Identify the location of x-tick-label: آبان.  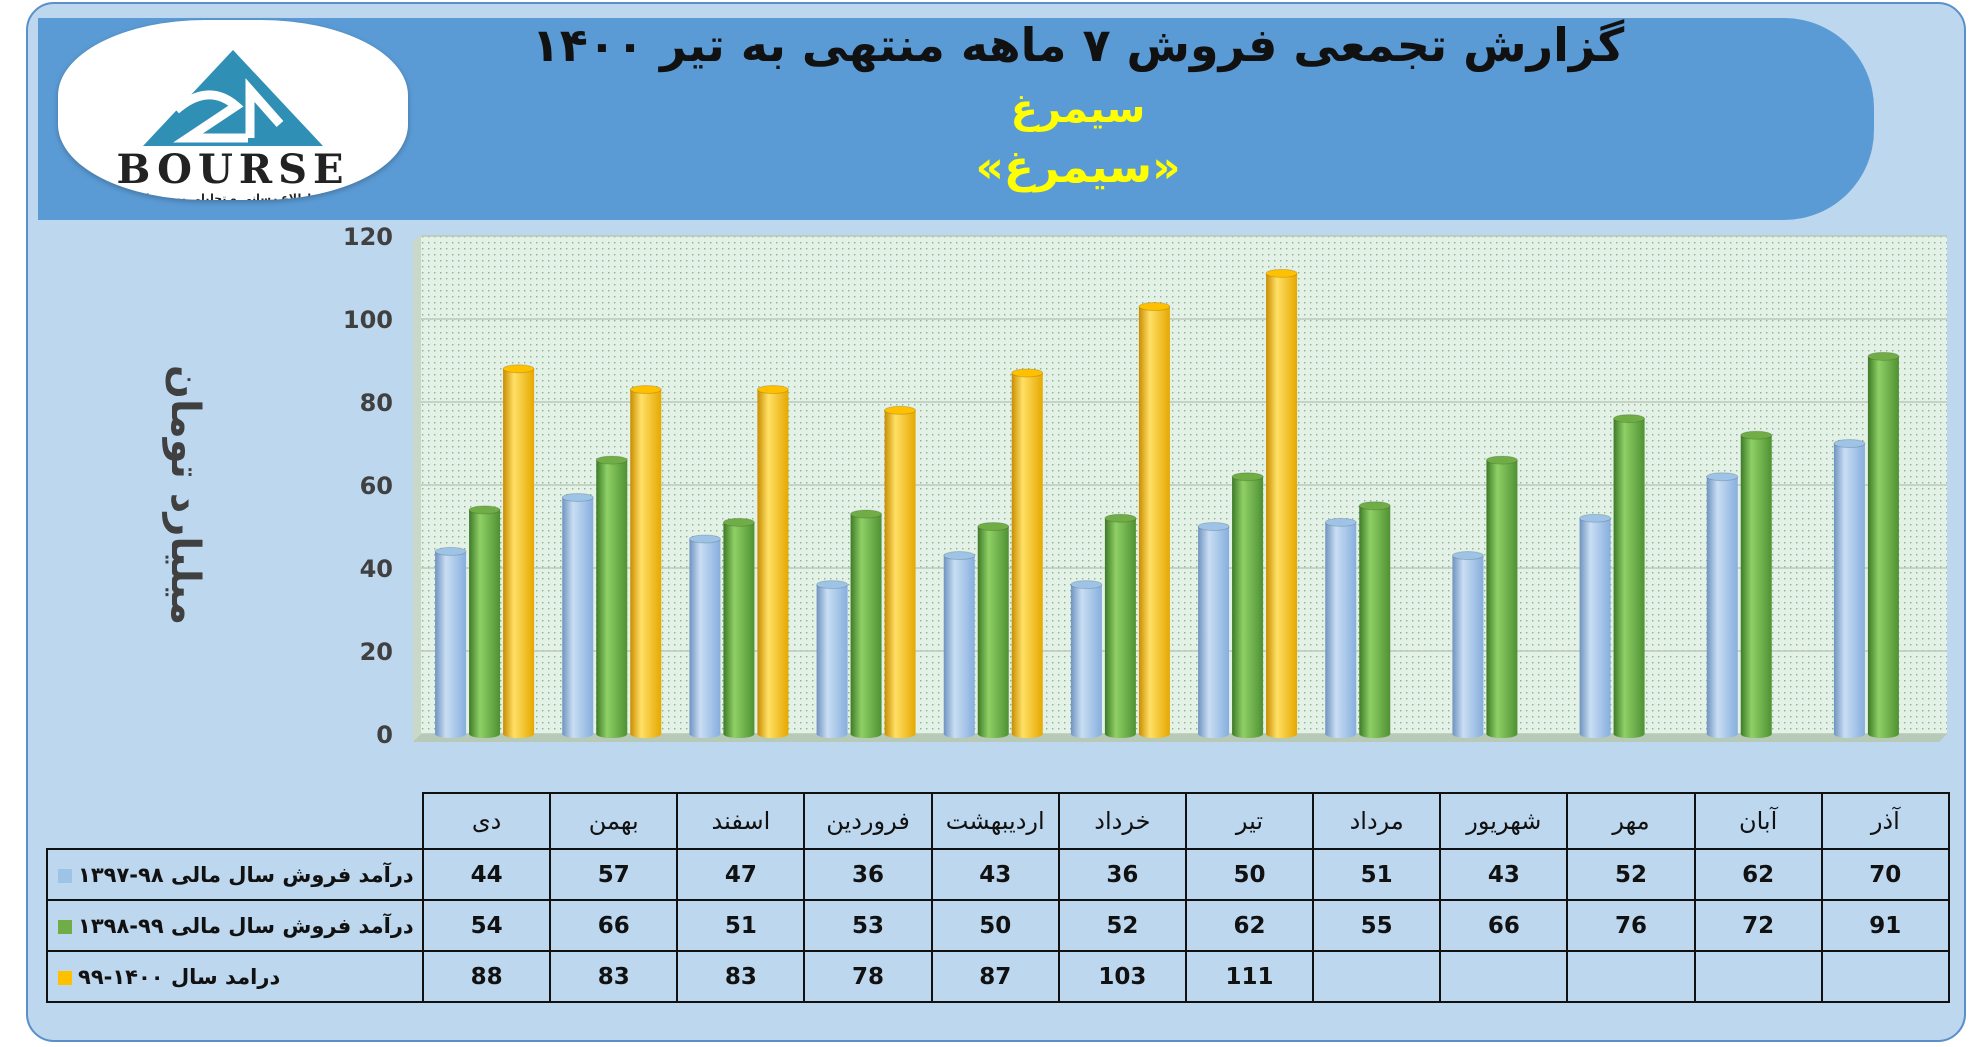
(1758, 821).